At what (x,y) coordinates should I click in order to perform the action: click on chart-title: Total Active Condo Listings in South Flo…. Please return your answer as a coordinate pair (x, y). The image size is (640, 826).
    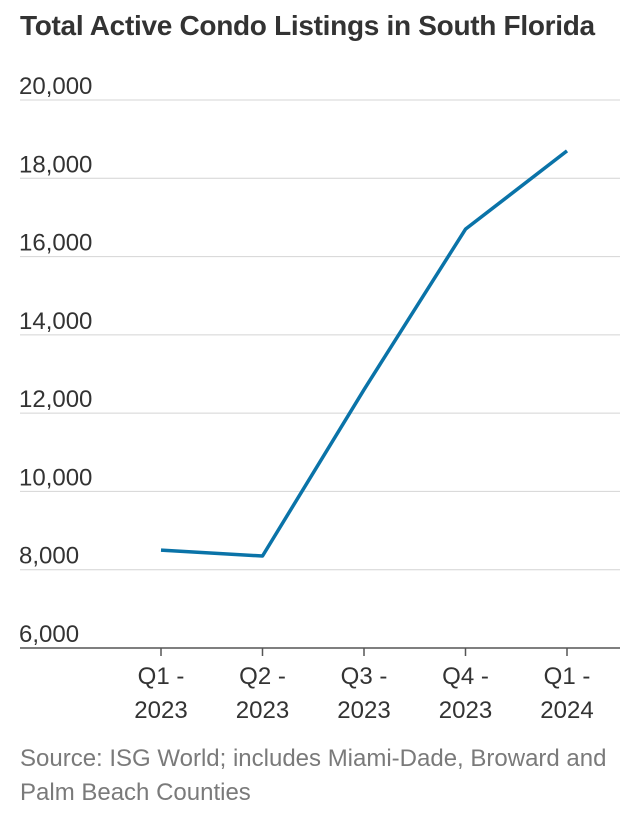
    Looking at the image, I should click on (307, 25).